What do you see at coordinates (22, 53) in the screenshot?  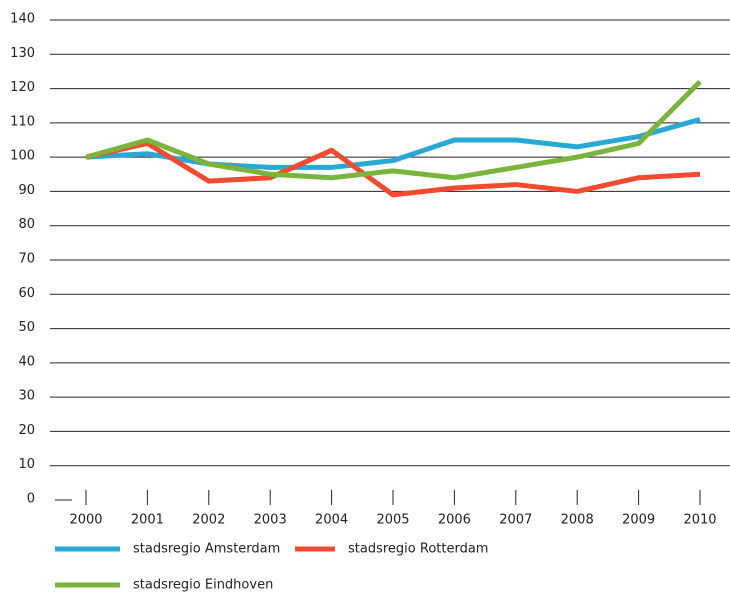 I see `y-tick-label: 130` at bounding box center [22, 53].